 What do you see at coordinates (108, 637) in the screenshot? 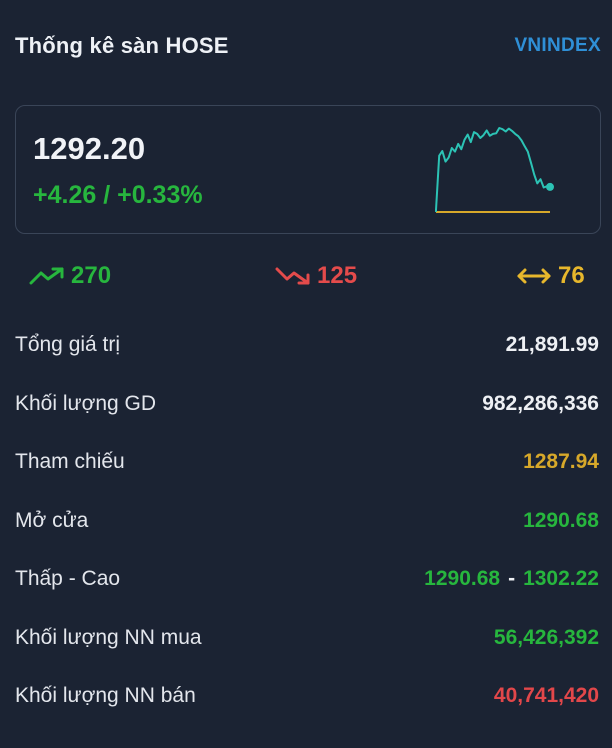
I see `stat-label: Khối lượng NN mua` at bounding box center [108, 637].